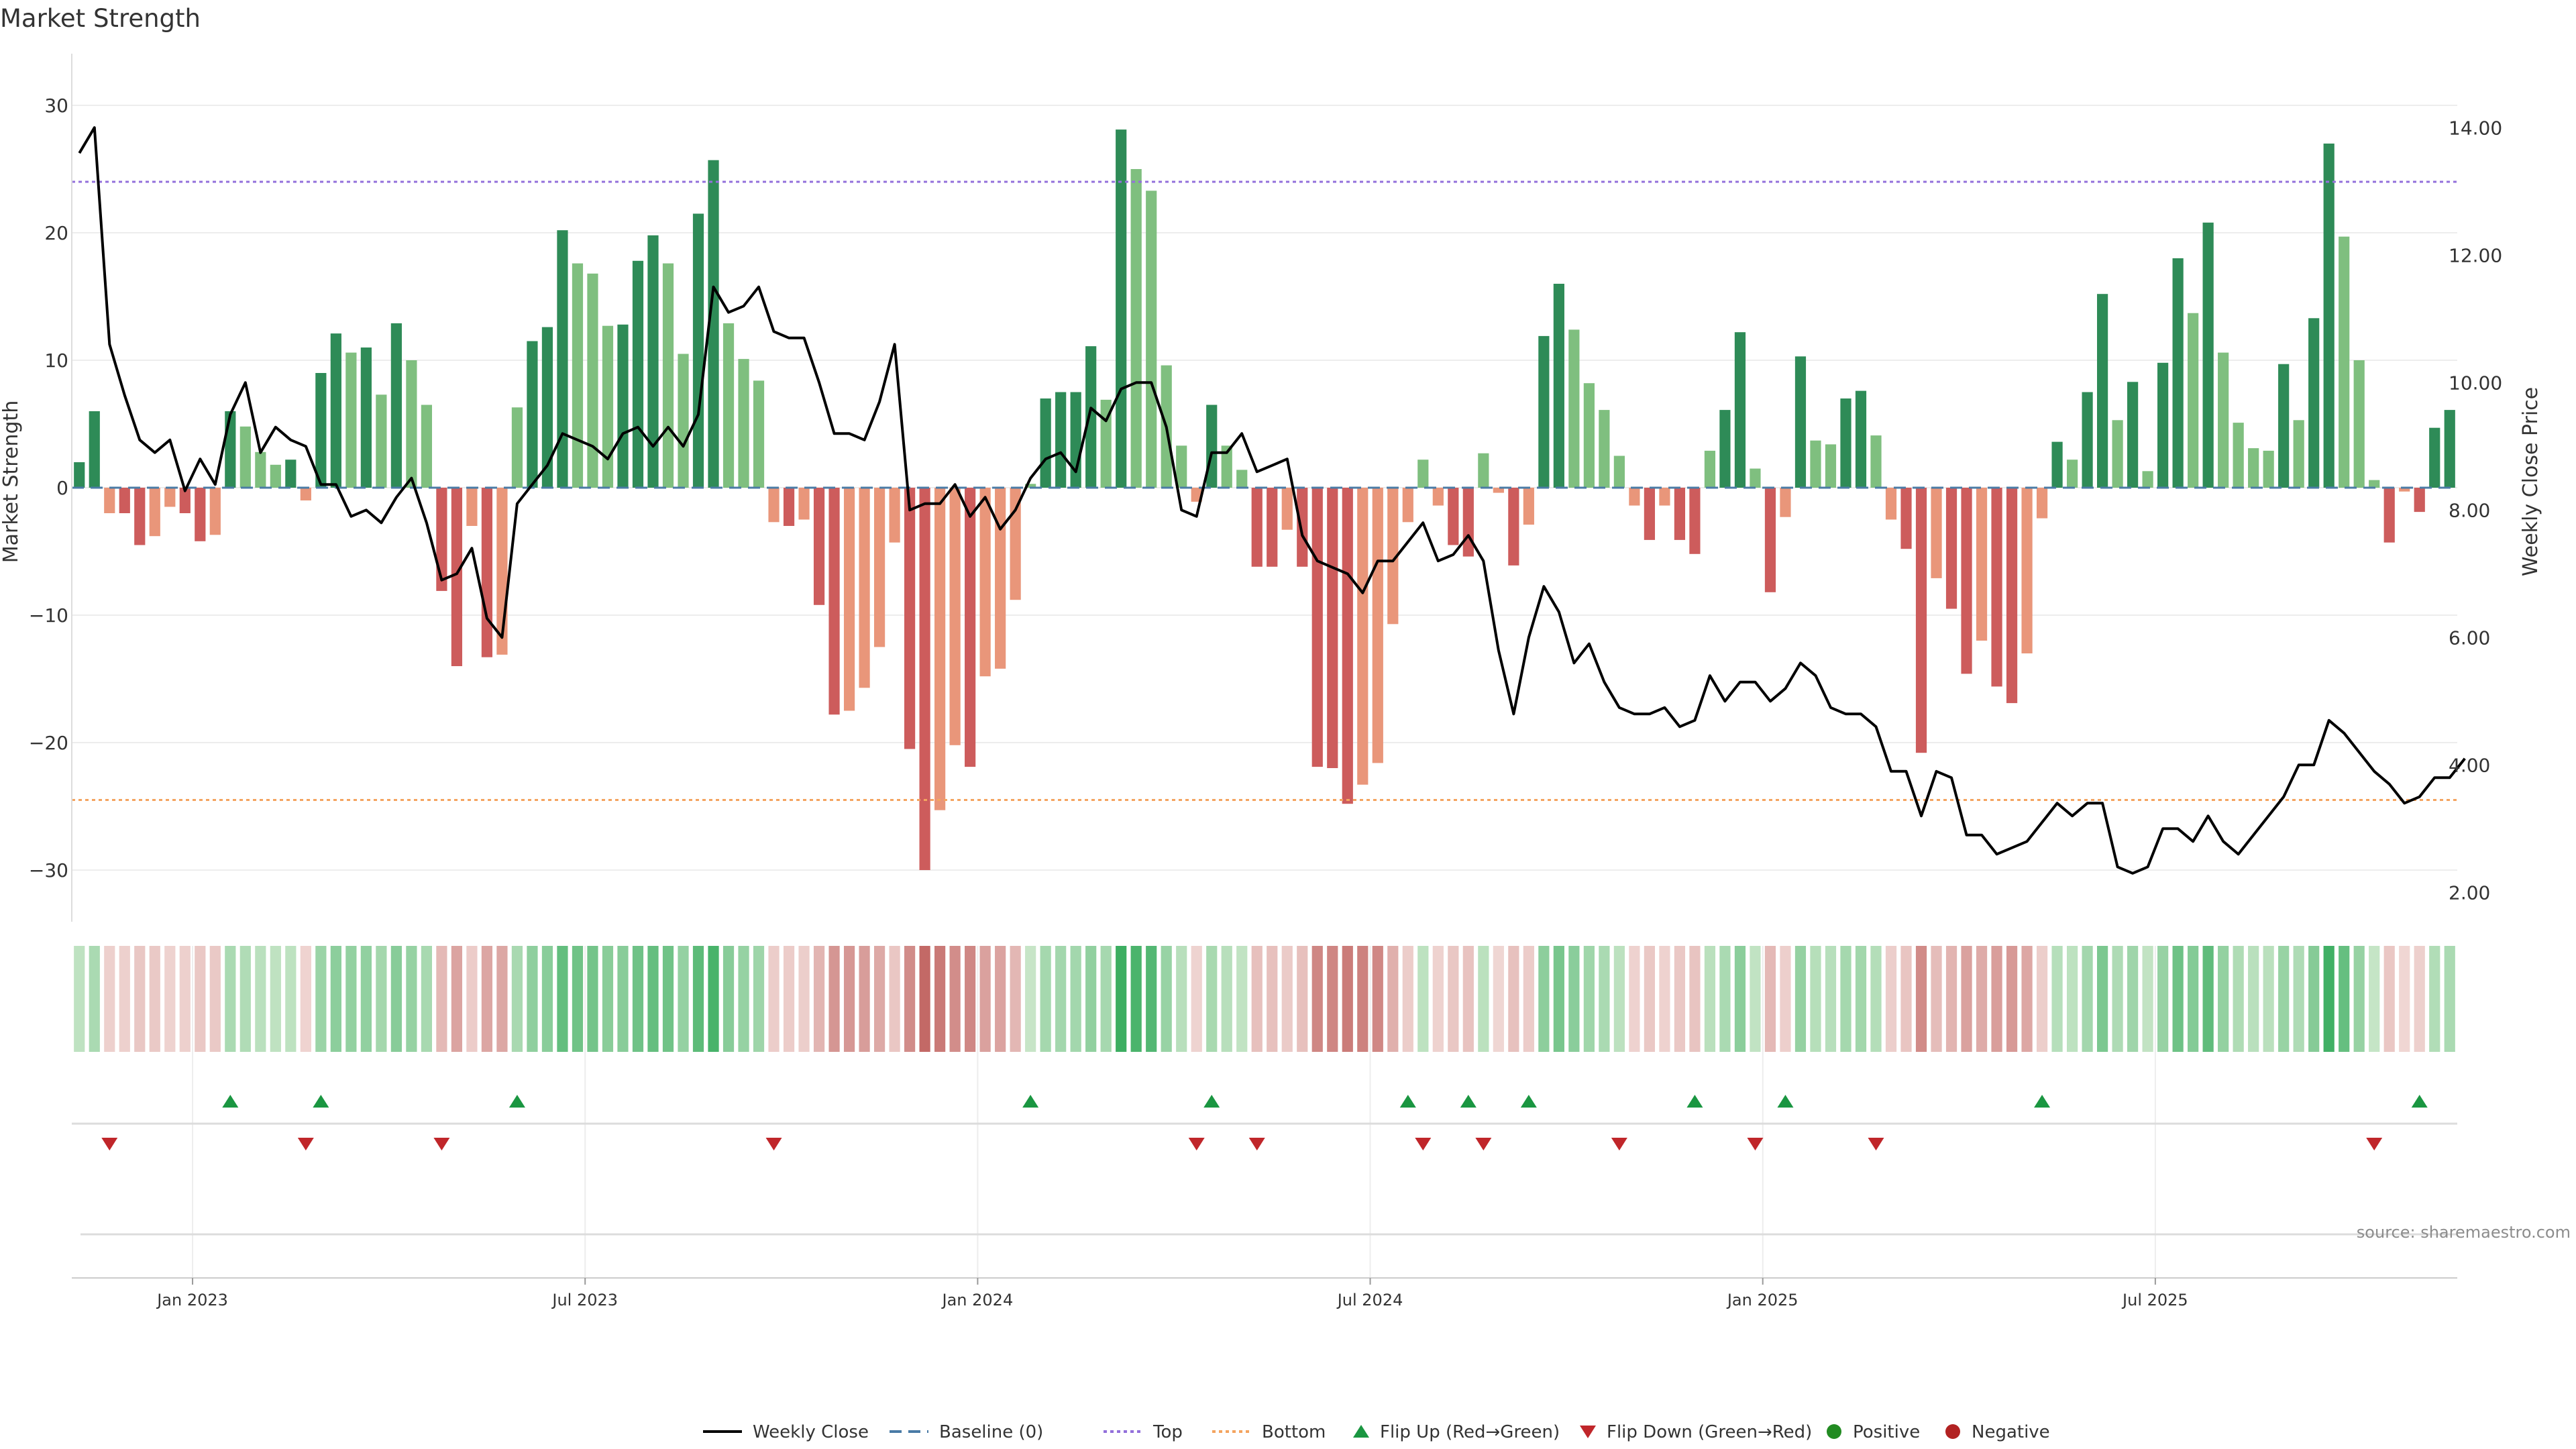 The image size is (2576, 1449). What do you see at coordinates (441, 1144) in the screenshot?
I see `flip-down-marker` at bounding box center [441, 1144].